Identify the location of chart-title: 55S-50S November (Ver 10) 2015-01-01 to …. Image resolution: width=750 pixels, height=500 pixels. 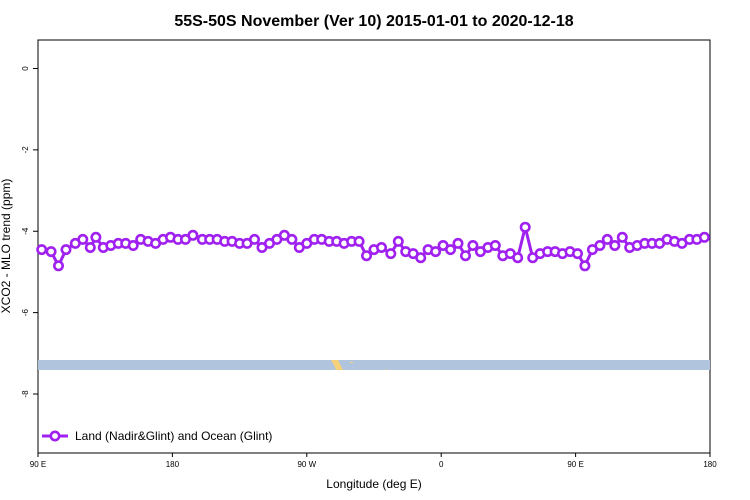
(373, 21).